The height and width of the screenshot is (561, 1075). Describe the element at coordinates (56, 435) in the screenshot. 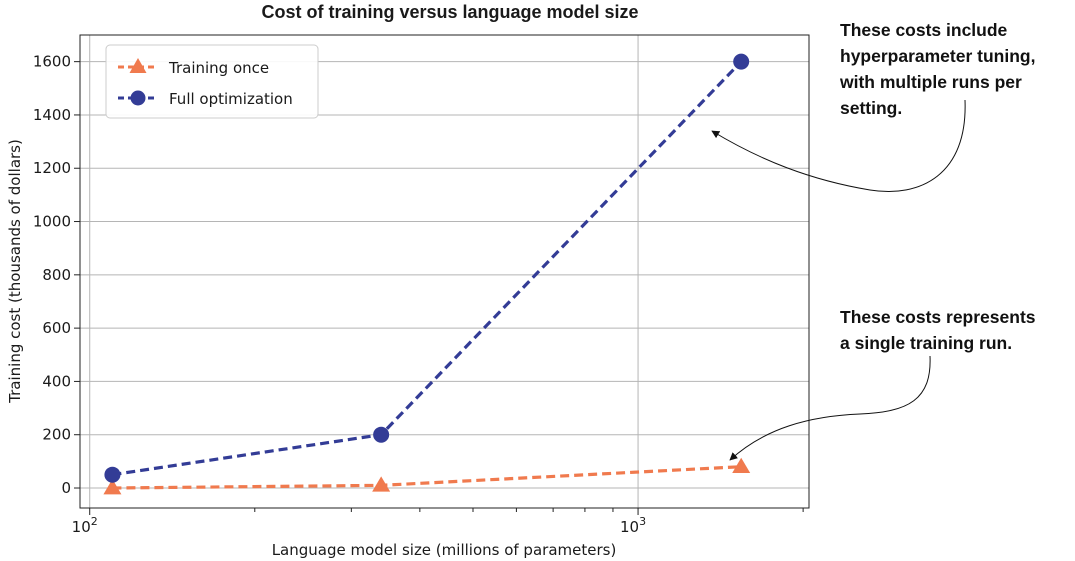

I see `y-tick-label: 200` at that location.